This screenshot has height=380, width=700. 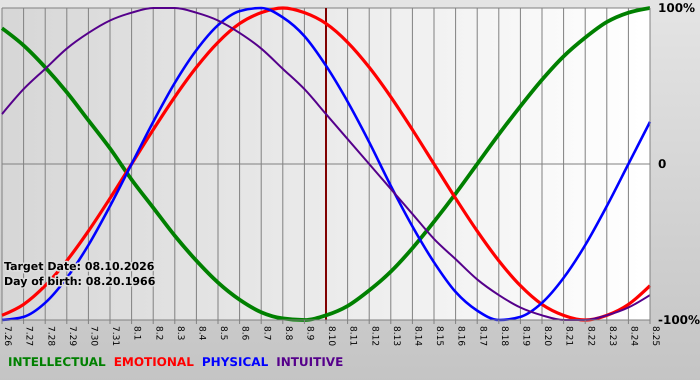 What do you see at coordinates (201, 333) in the screenshot?
I see `x-tick-label: 8.4` at bounding box center [201, 333].